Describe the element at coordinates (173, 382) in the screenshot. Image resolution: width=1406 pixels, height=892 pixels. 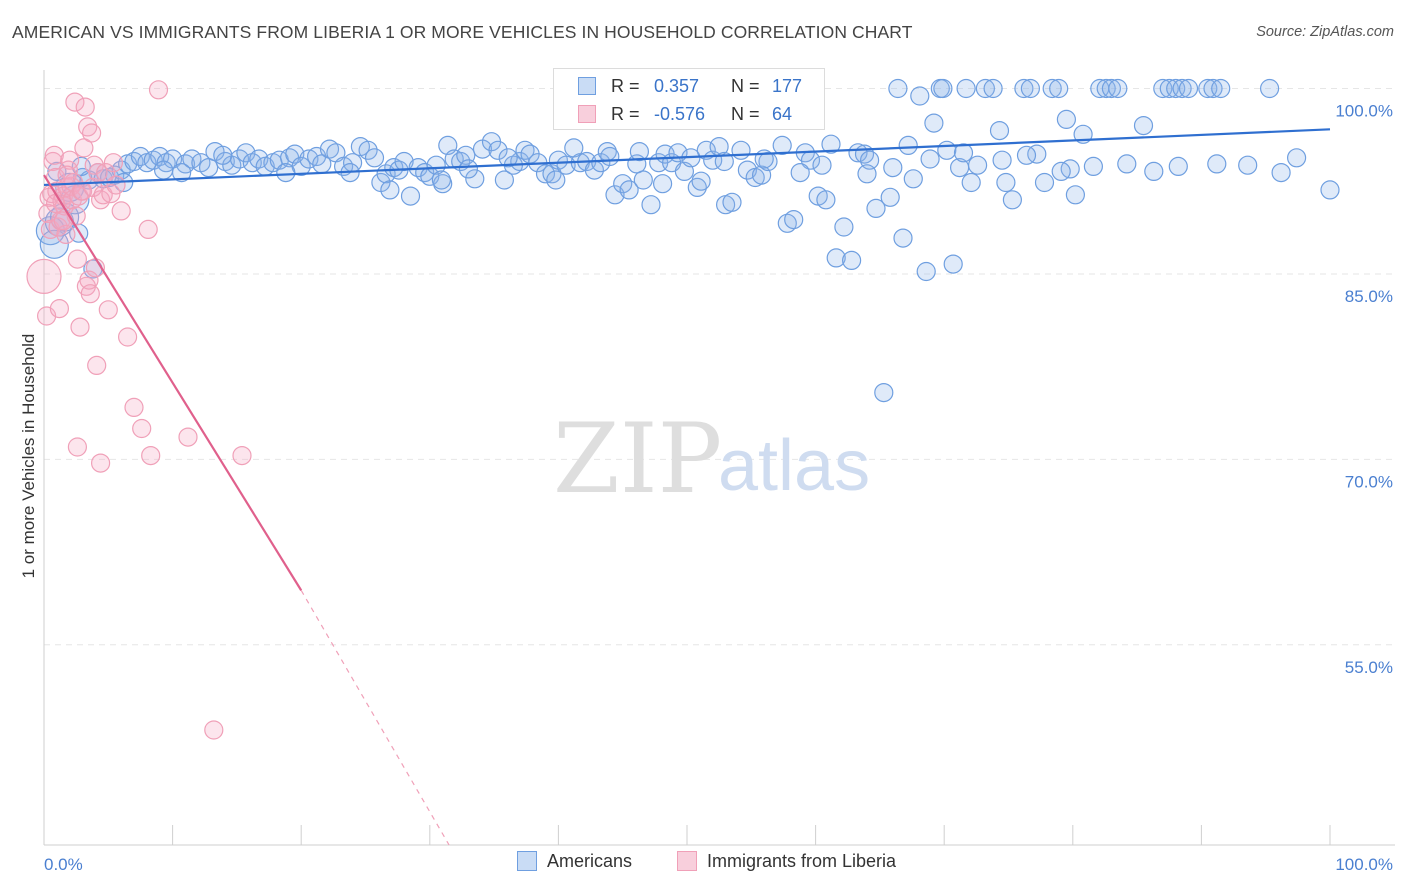
I see `liberia-trend-line` at that location.